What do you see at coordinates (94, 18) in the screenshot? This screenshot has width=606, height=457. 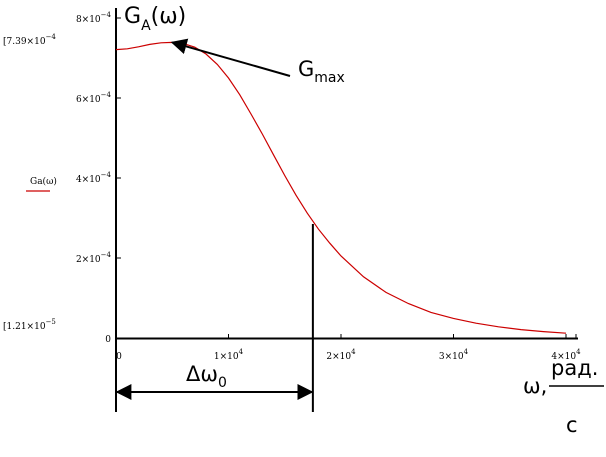 I see `y-tick-label: 8×10⁻⁴` at bounding box center [94, 18].